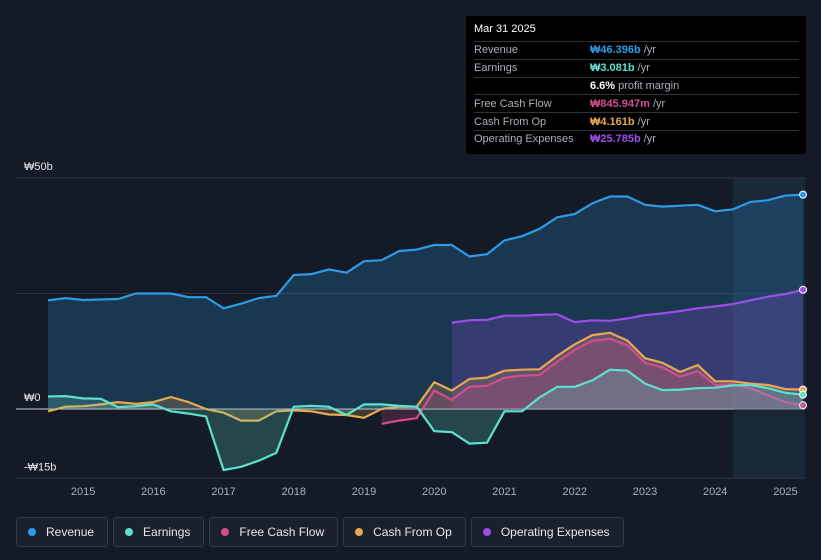 This screenshot has height=560, width=821. Describe the element at coordinates (496, 50) in the screenshot. I see `tooltip-label: Revenue` at that location.